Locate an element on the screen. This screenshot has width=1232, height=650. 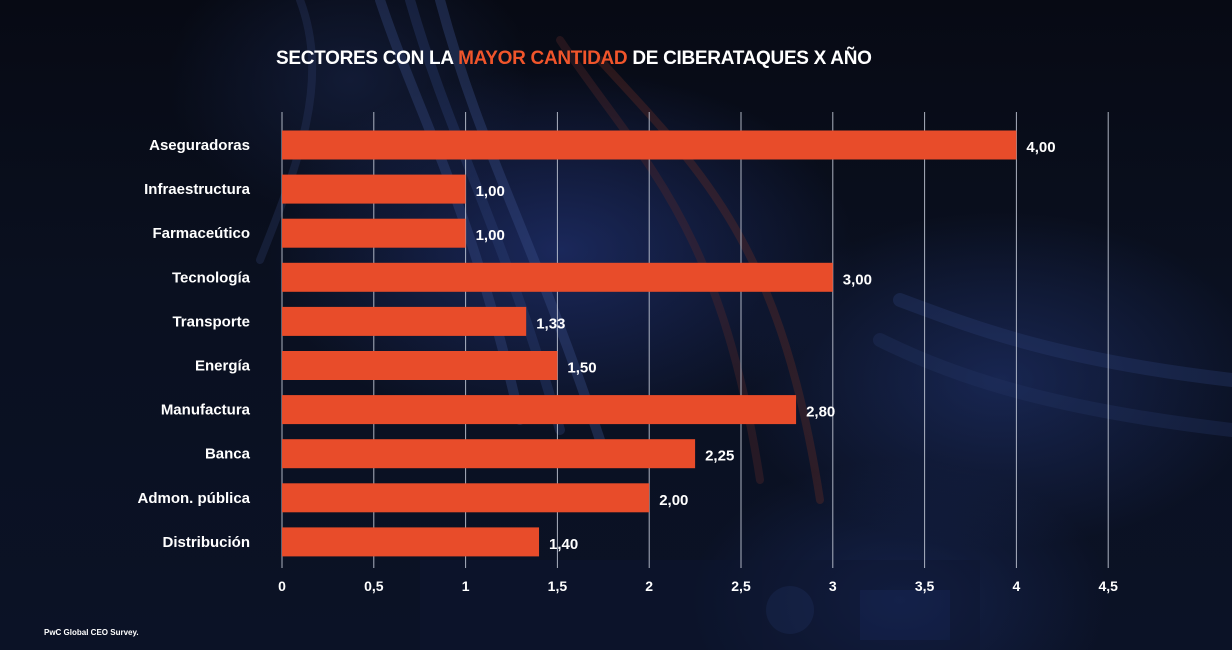
category-label: Energía is located at coordinates (223, 366).